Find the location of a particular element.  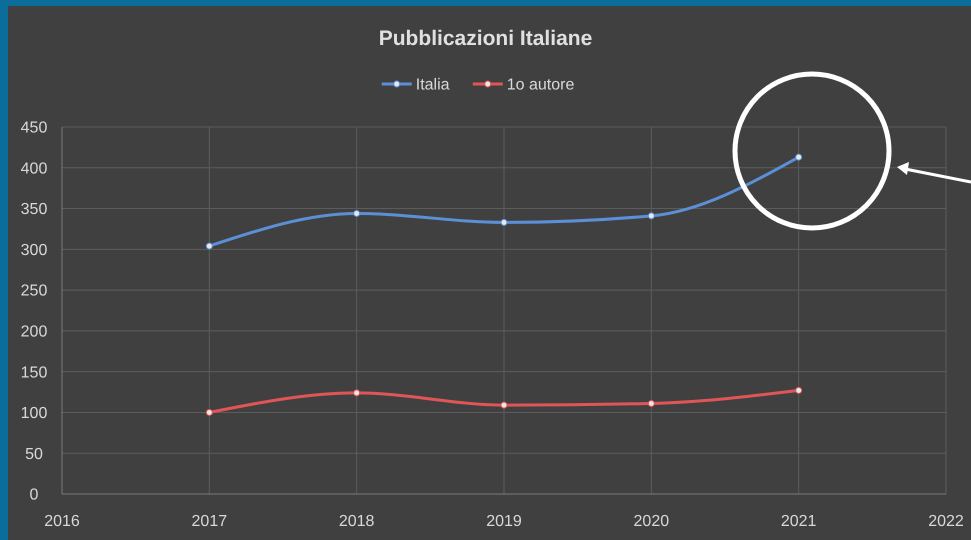

y-tick-label: 300 is located at coordinates (34, 250).